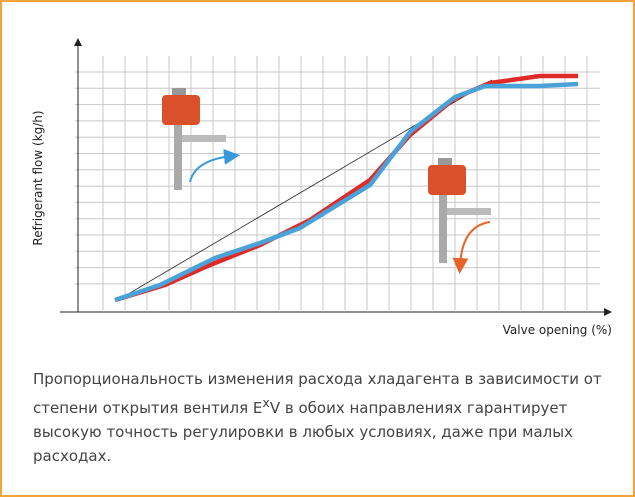 The height and width of the screenshot is (497, 635). Describe the element at coordinates (557, 330) in the screenshot. I see `x-axis-label: Valve opening (%)` at that location.